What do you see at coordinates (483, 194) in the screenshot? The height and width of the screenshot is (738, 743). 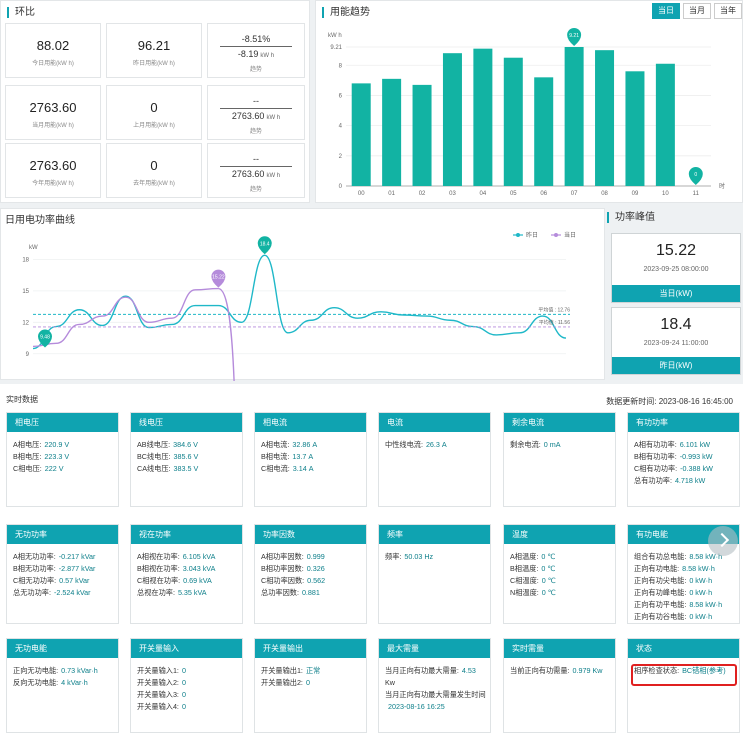 I see `bar-x-tick: 04` at bounding box center [483, 194].